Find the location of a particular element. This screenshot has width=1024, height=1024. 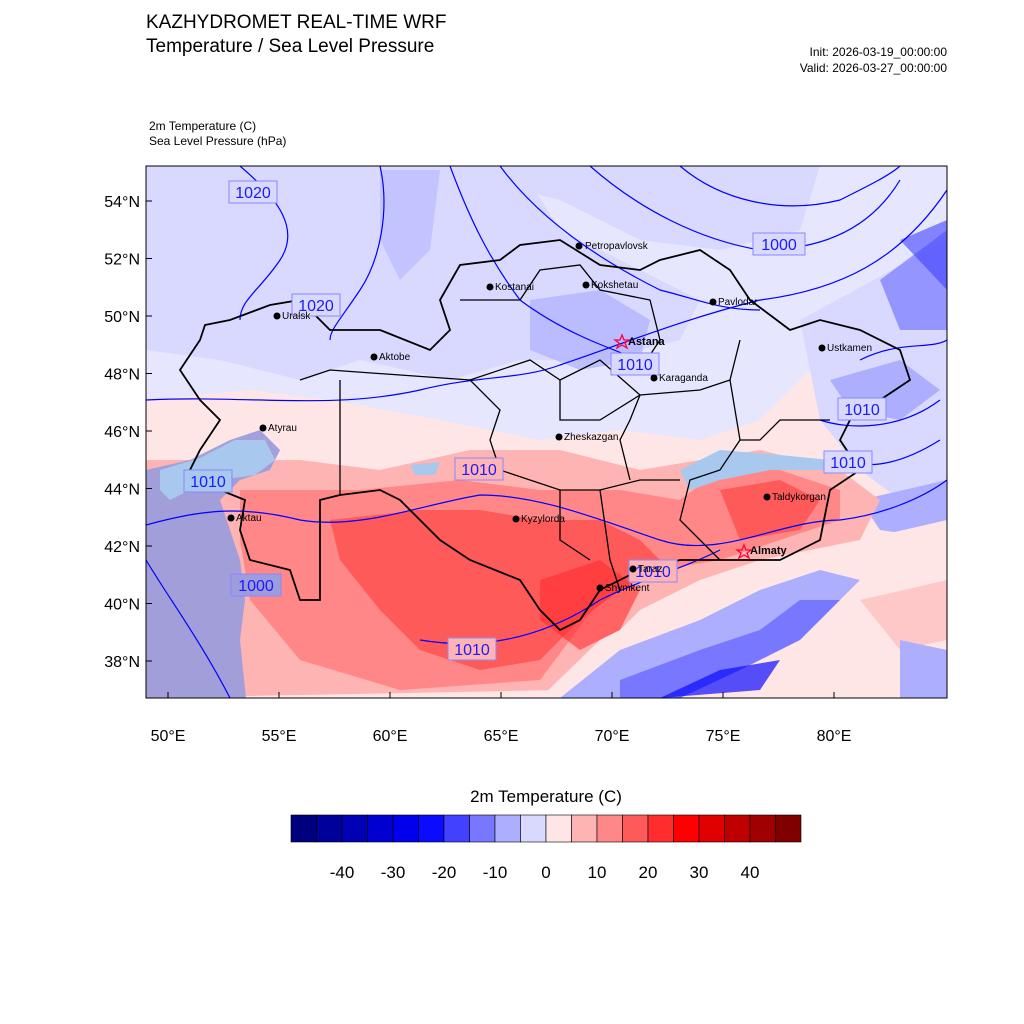

latitude-axis: 38°N 40°N 42°N 44°N 46°N 48°N 50°N 52°N 54°N is located at coordinates (128, 432).